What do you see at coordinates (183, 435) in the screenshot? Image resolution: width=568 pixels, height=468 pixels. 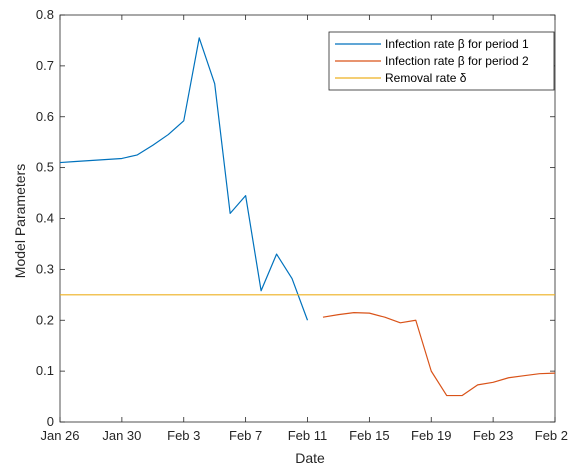 I see `x-tick-label: Feb 3` at bounding box center [183, 435].